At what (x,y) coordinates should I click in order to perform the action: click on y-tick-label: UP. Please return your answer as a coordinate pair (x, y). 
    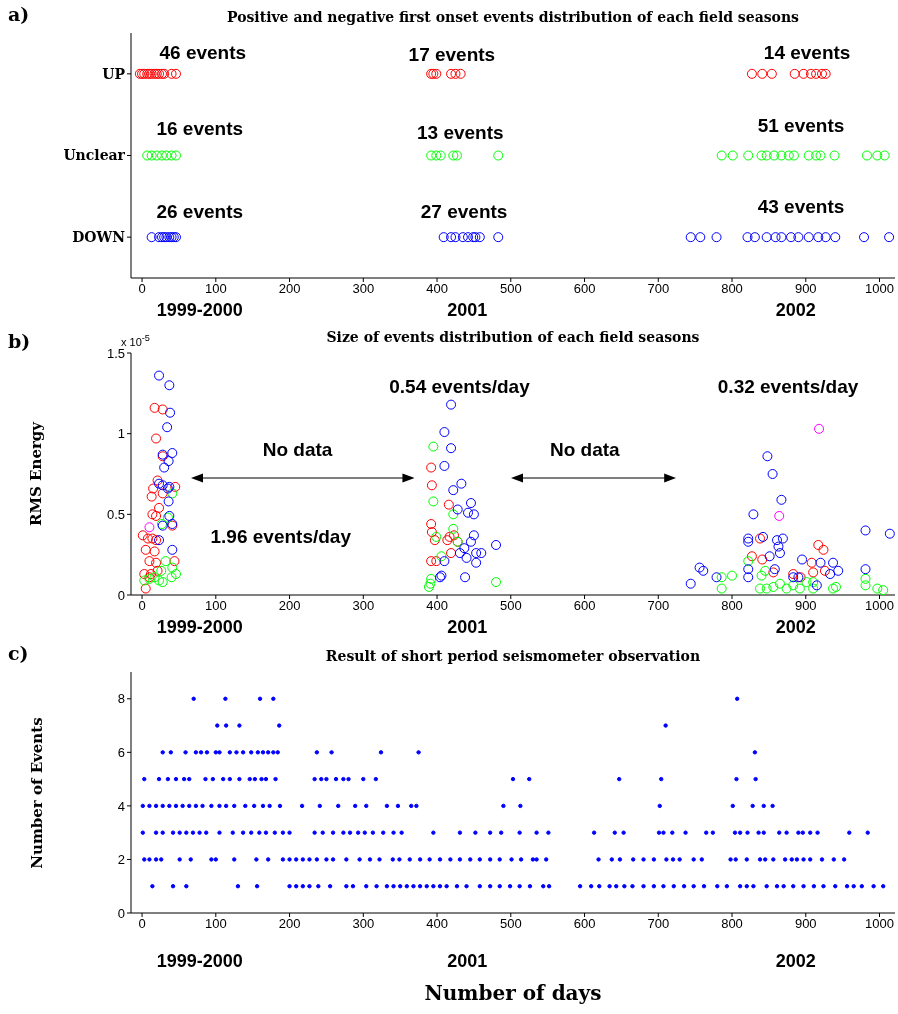
    Looking at the image, I should click on (114, 73).